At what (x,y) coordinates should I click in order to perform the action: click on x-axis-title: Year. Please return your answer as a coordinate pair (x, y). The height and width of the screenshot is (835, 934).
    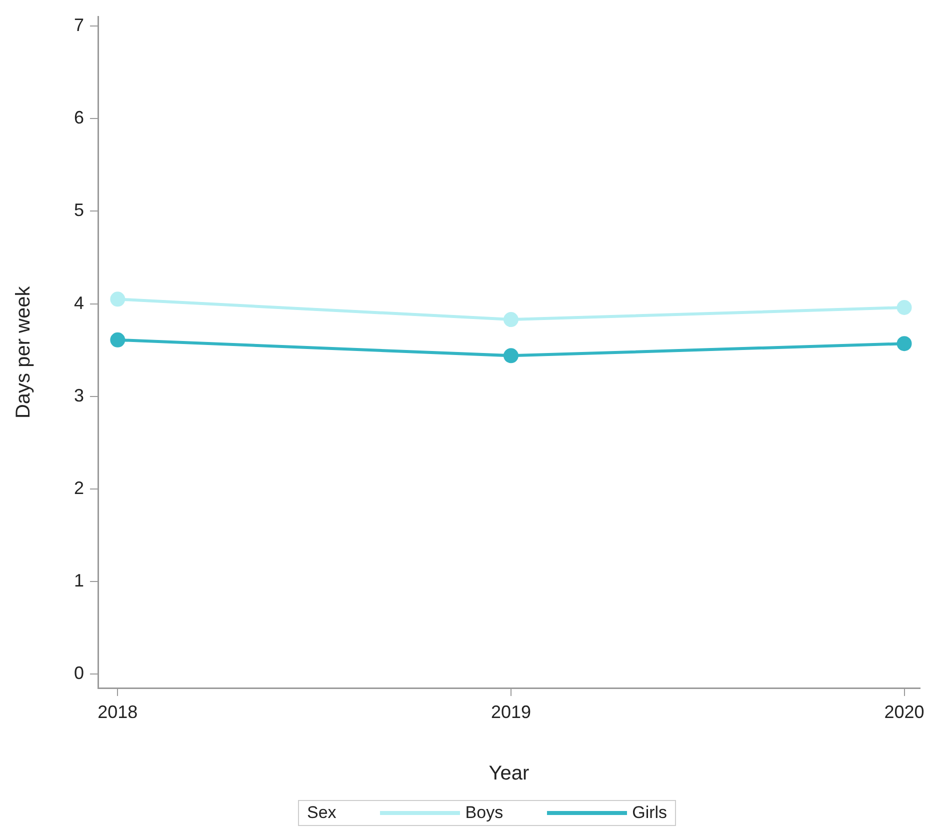
    Looking at the image, I should click on (509, 773).